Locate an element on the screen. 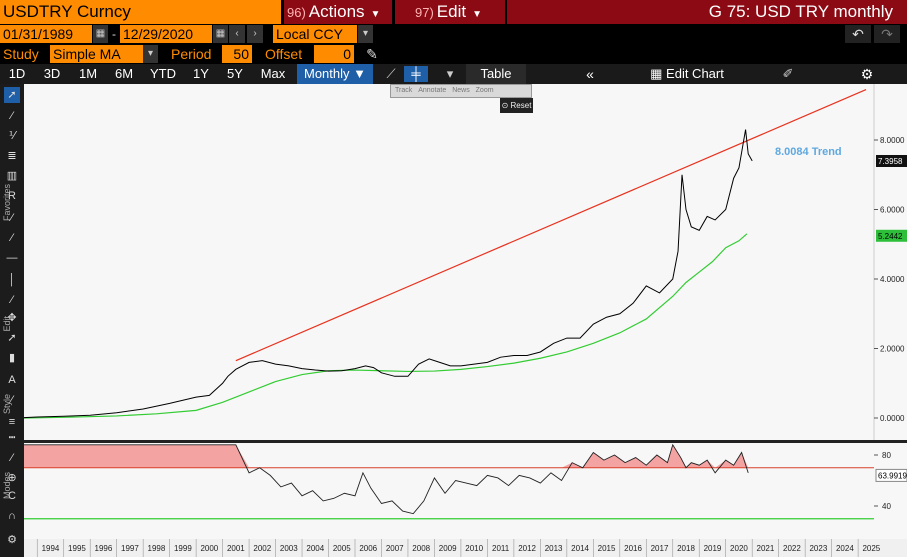 The width and height of the screenshot is (907, 557). trash-icon: ▮ is located at coordinates (12, 358).